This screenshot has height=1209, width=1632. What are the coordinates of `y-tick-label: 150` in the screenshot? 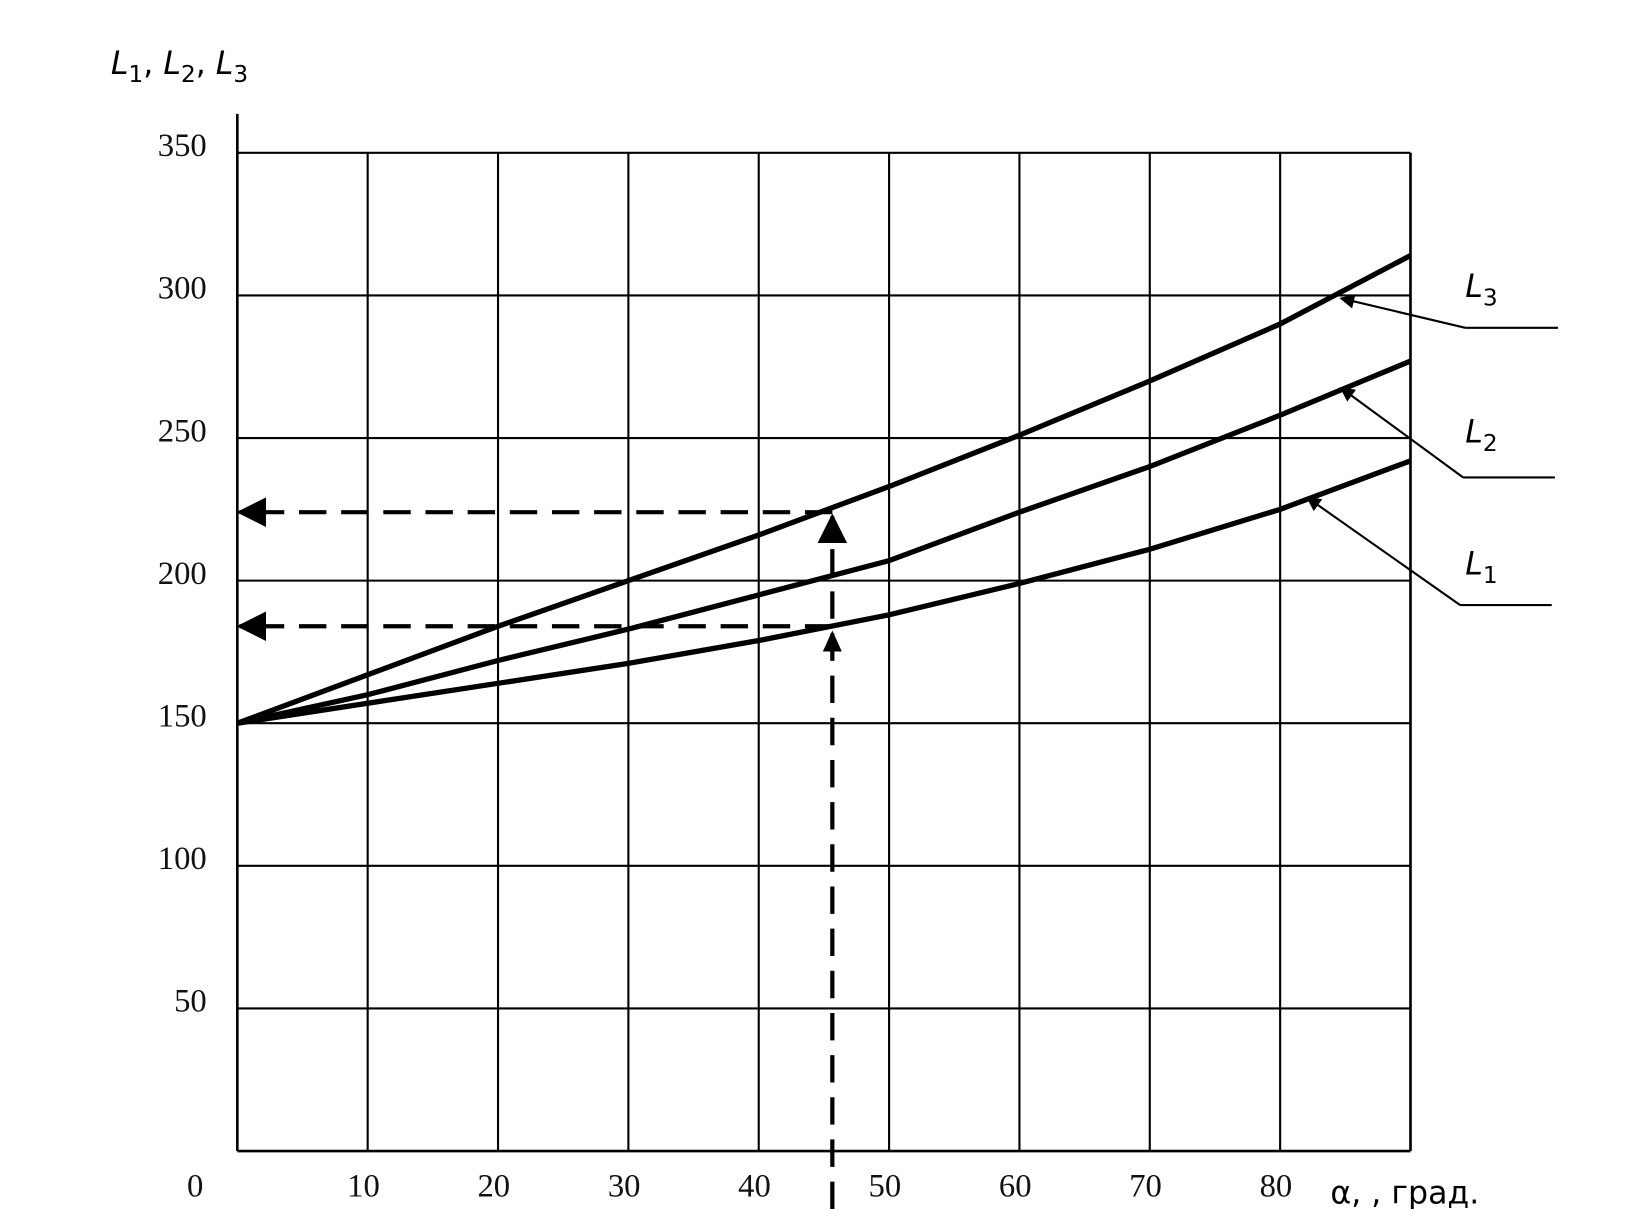 It's located at (182, 717).